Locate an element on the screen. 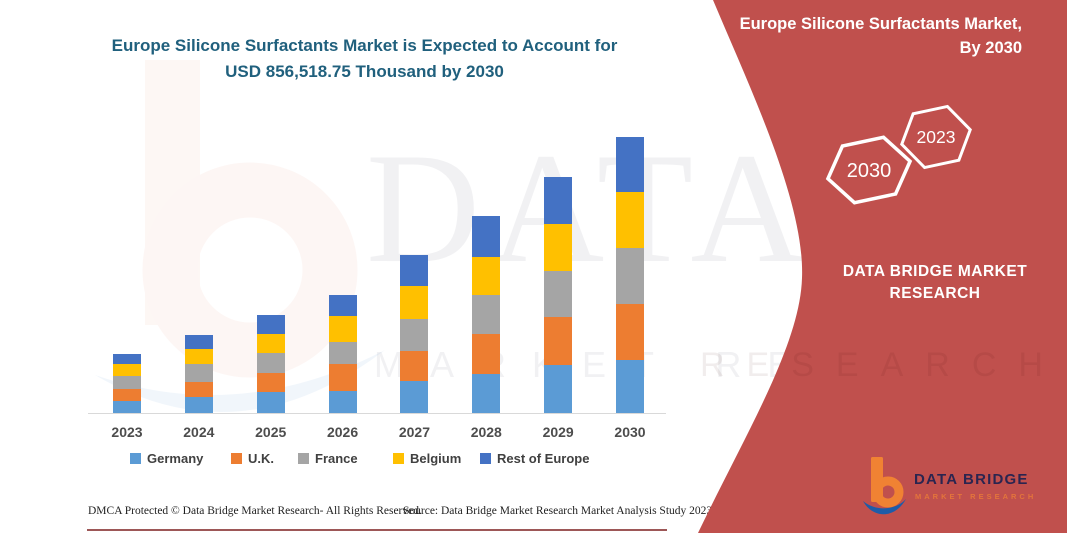  legend-label: Germany is located at coordinates (175, 458).